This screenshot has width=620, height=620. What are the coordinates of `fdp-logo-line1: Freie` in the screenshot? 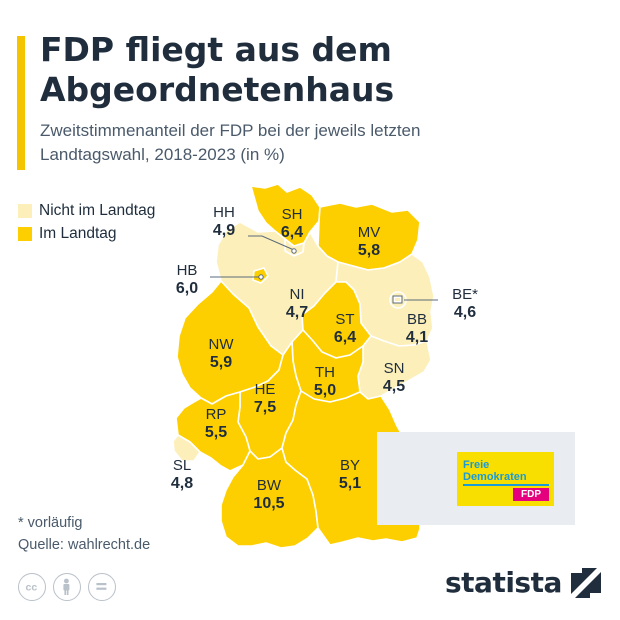 It's located at (476, 465).